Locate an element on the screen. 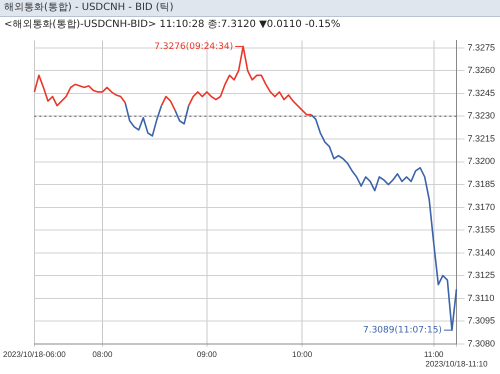 The height and width of the screenshot is (374, 500). x-tick-label: 2023/10/18-11:10 is located at coordinates (456, 363).